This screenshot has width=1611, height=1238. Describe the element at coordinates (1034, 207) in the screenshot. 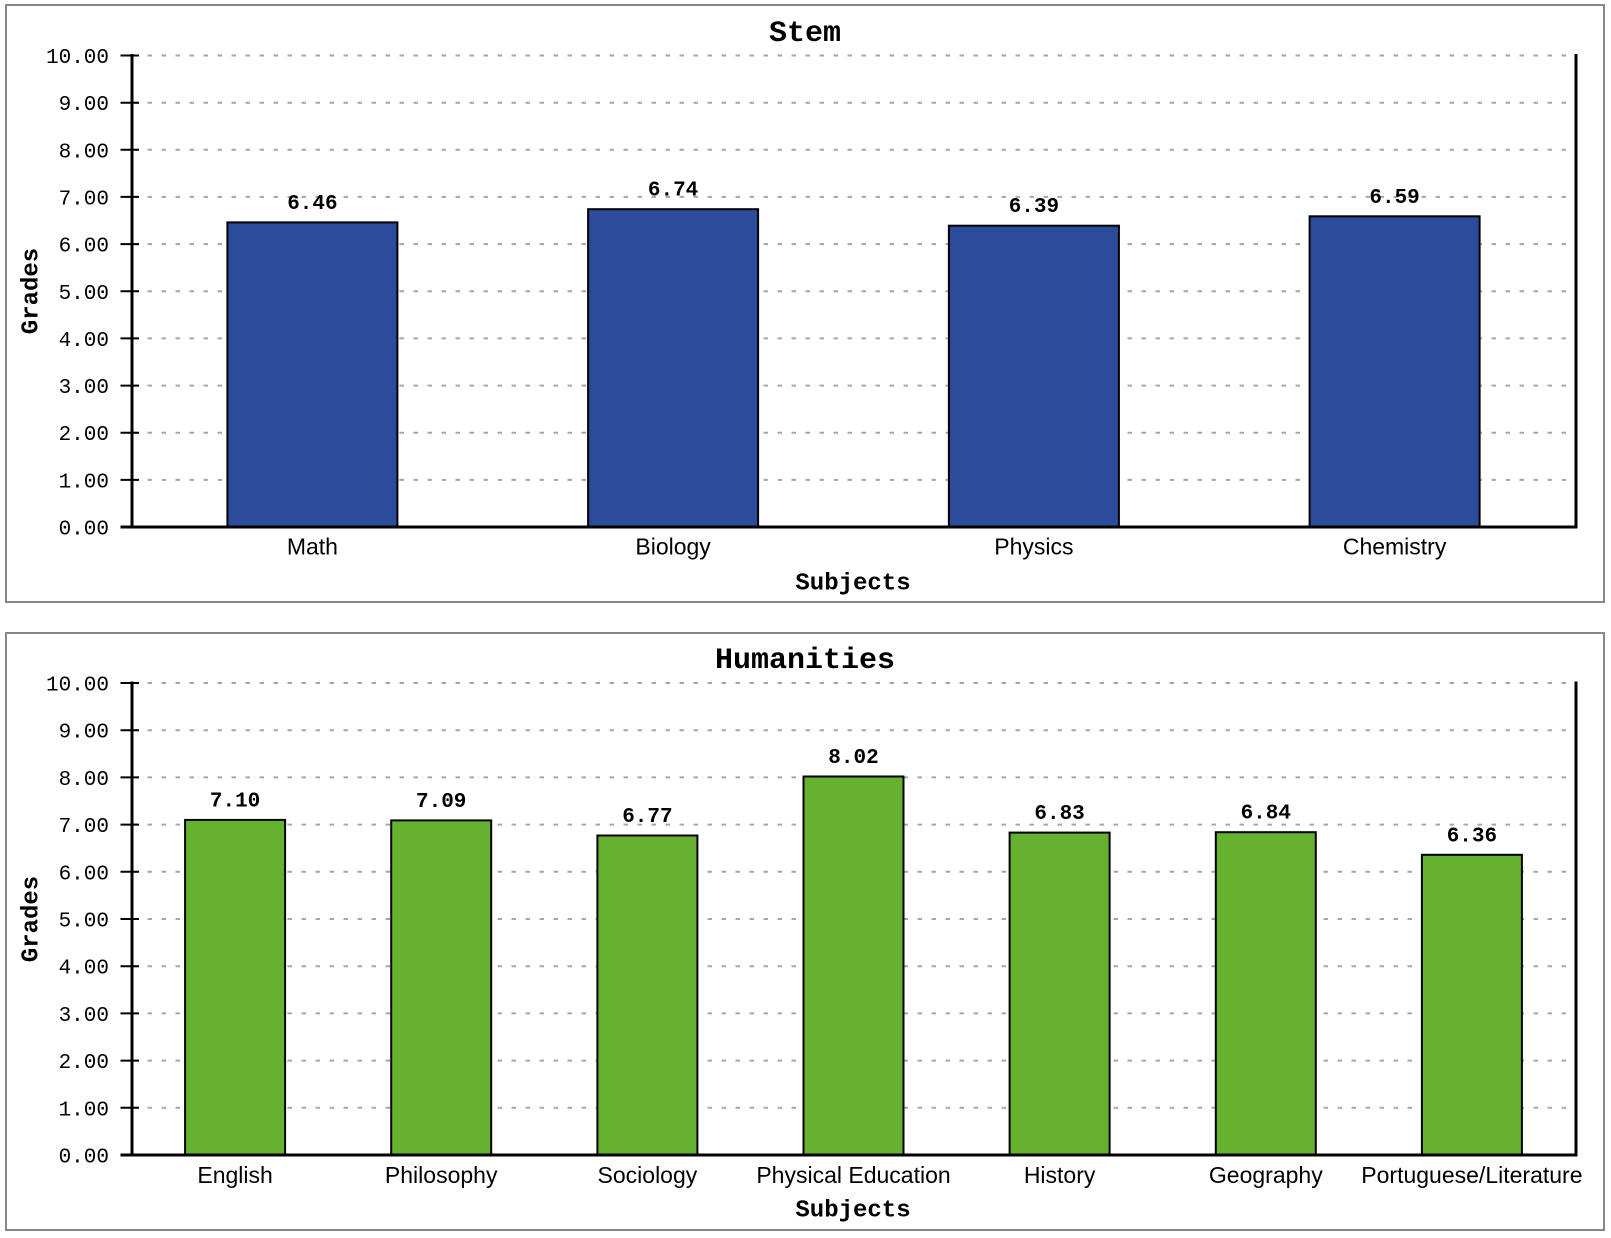

I see `svg-text: 6.39` at that location.